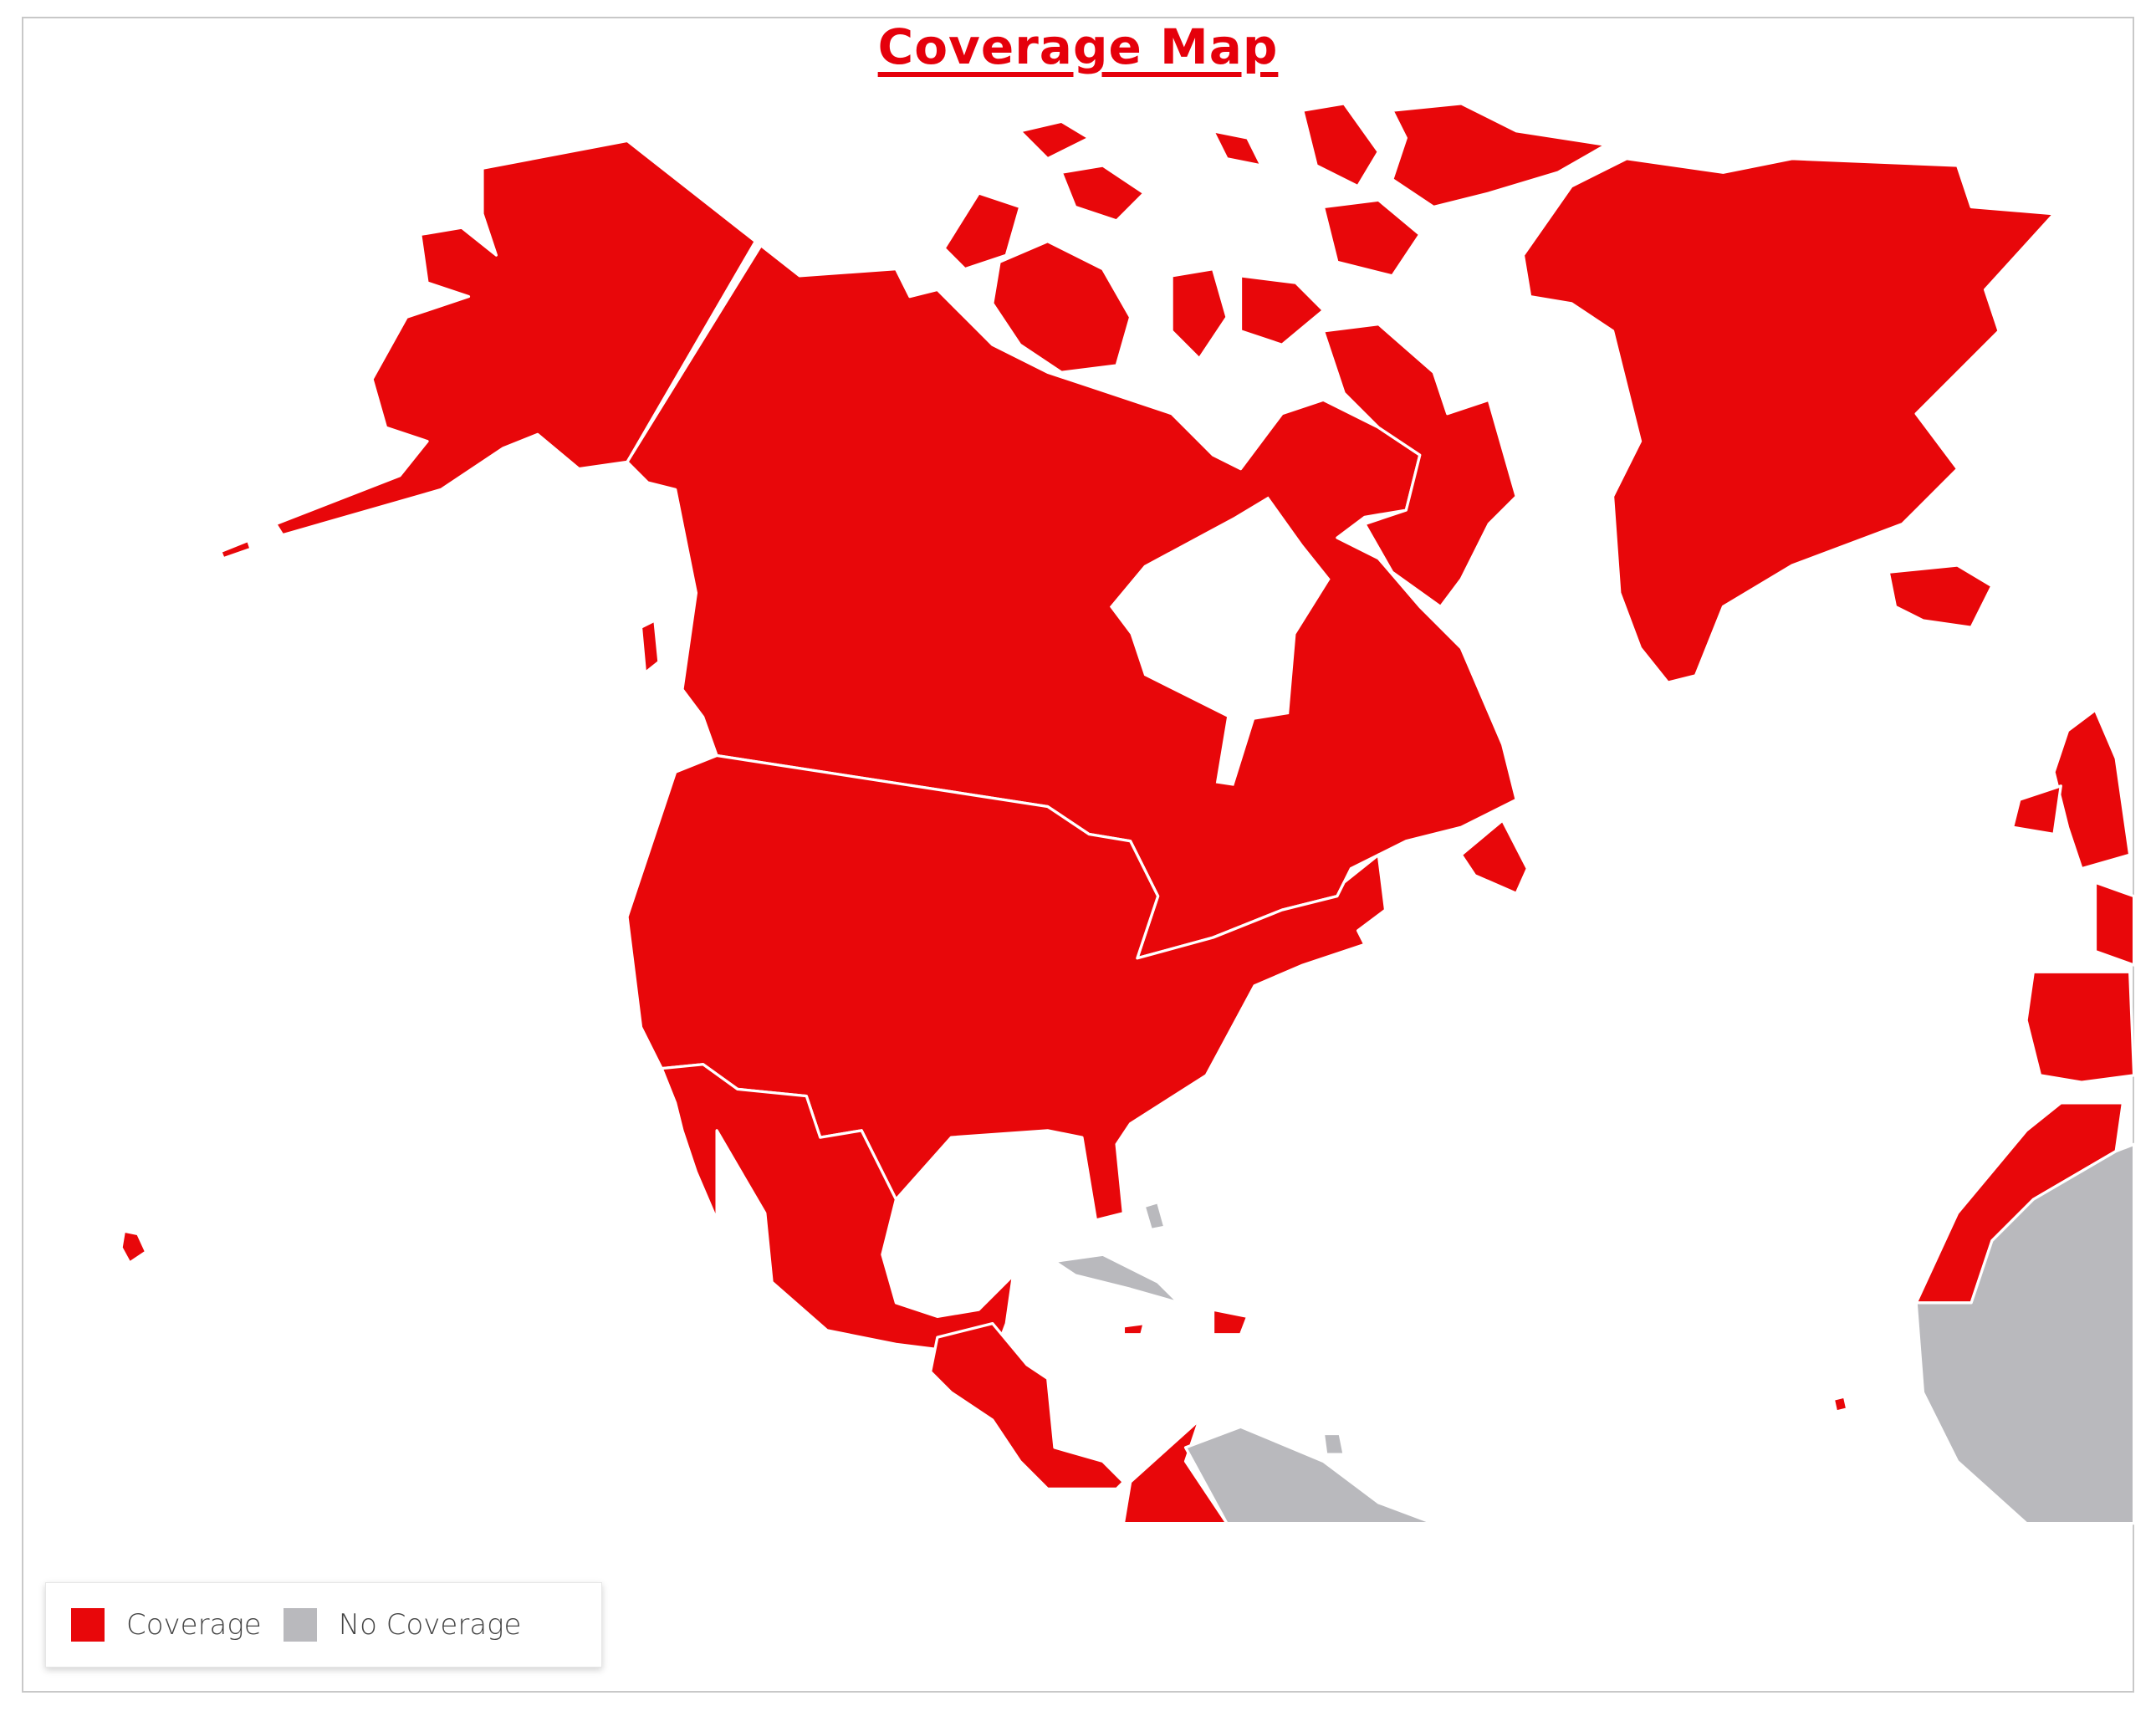 The image size is (2156, 1711). What do you see at coordinates (1419, 465) in the screenshot?
I see `region-baffin-island` at bounding box center [1419, 465].